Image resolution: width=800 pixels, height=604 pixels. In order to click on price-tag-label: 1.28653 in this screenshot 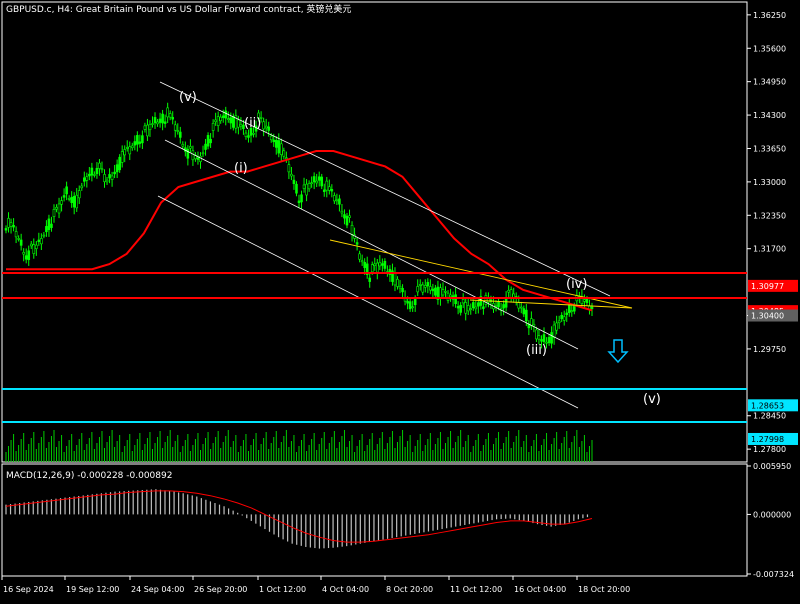, I will do `click(767, 405)`.